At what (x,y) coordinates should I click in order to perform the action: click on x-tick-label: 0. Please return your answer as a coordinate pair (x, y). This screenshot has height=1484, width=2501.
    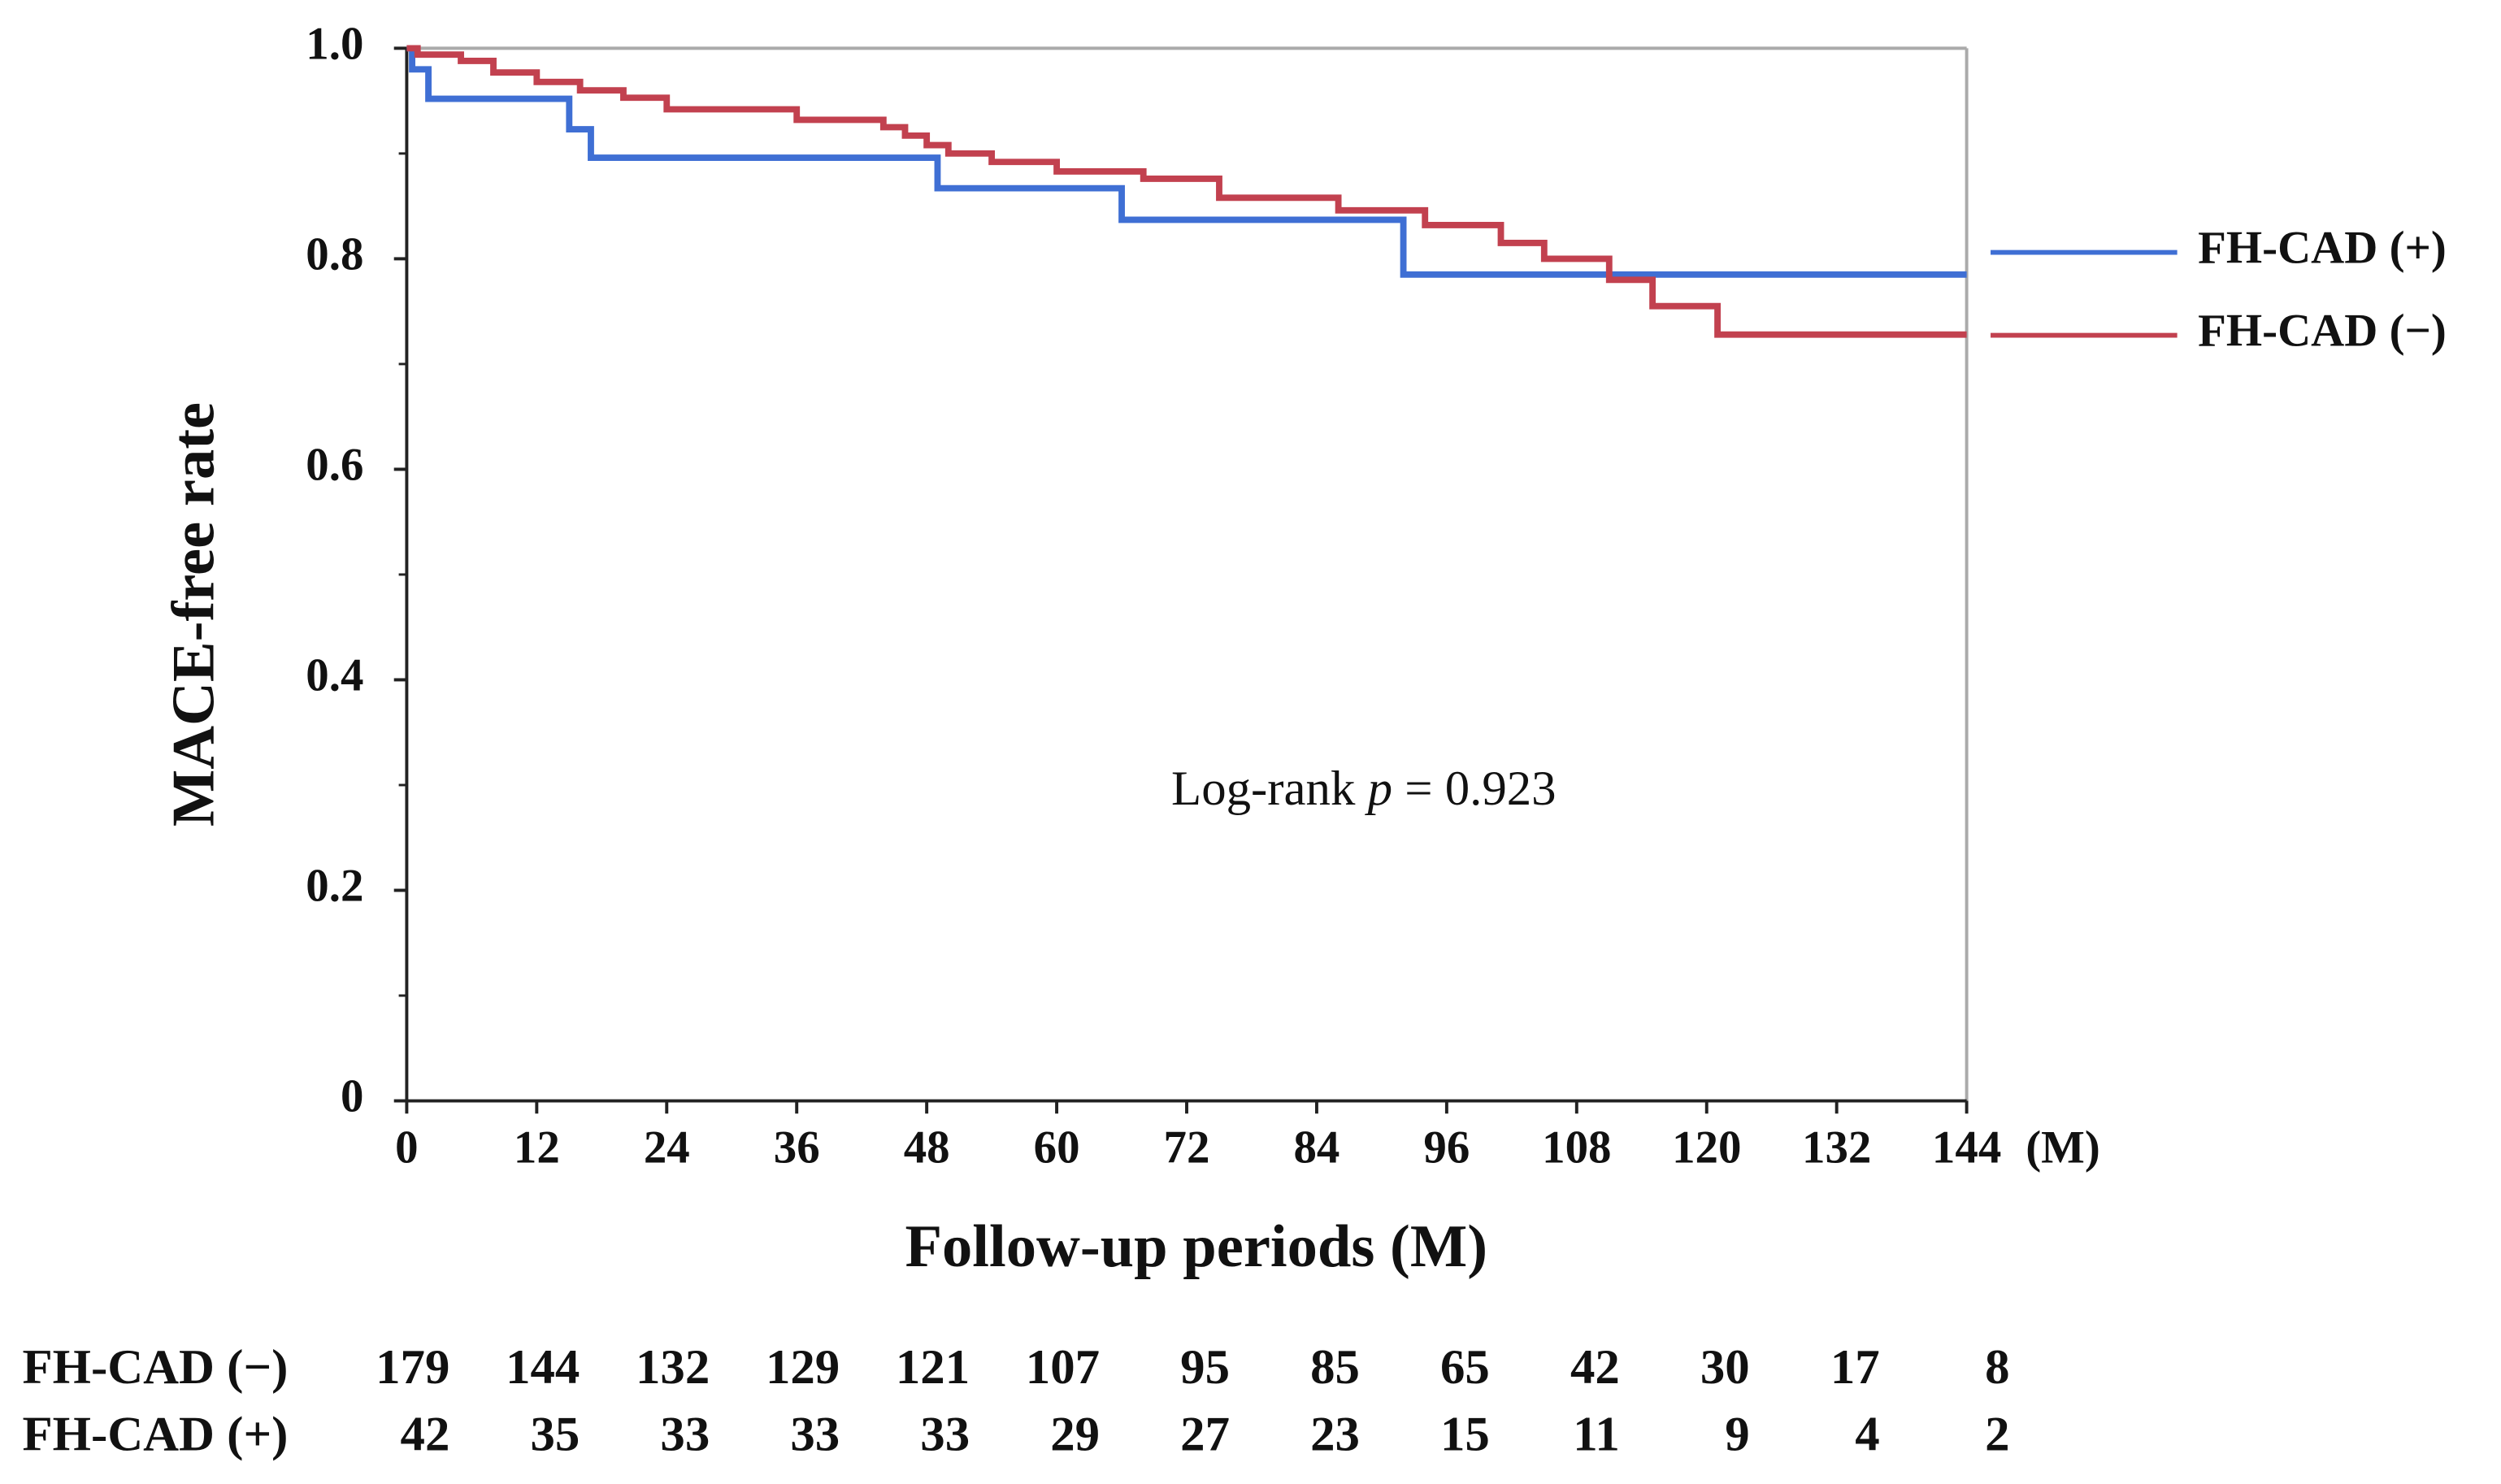
    Looking at the image, I should click on (407, 1147).